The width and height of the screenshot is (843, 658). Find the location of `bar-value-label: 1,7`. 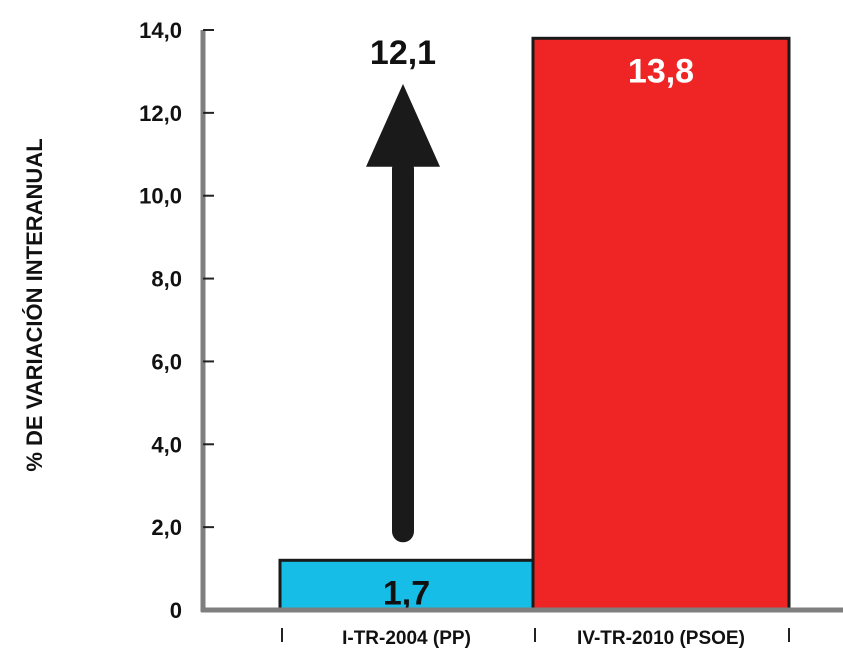

bar-value-label: 1,7 is located at coordinates (406, 593).